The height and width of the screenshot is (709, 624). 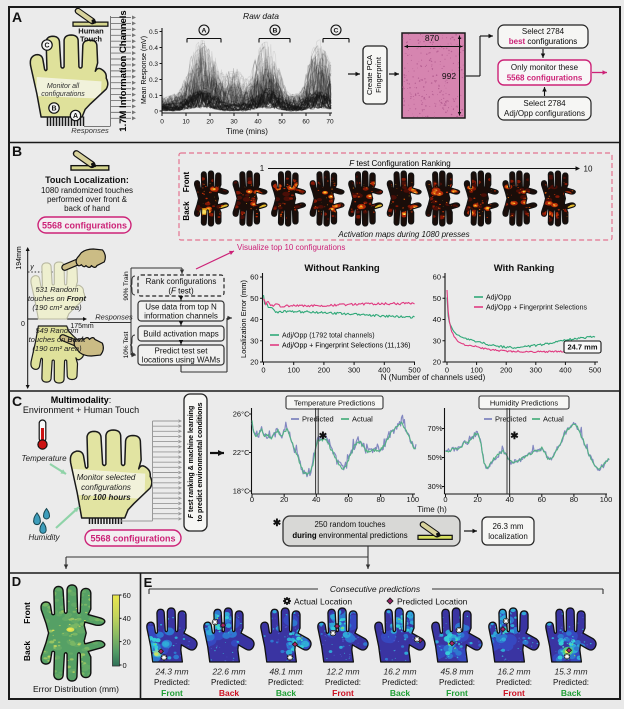 I want to click on svg-text: Fingerprint, so click(x=378, y=74).